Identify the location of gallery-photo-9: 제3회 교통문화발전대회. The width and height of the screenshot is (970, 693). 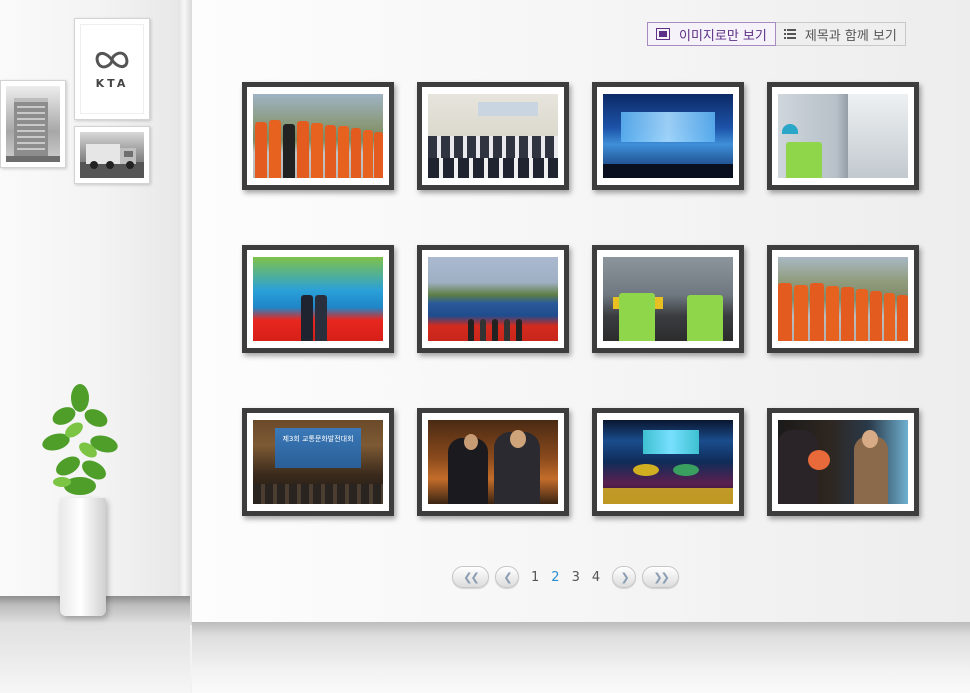
(318, 462).